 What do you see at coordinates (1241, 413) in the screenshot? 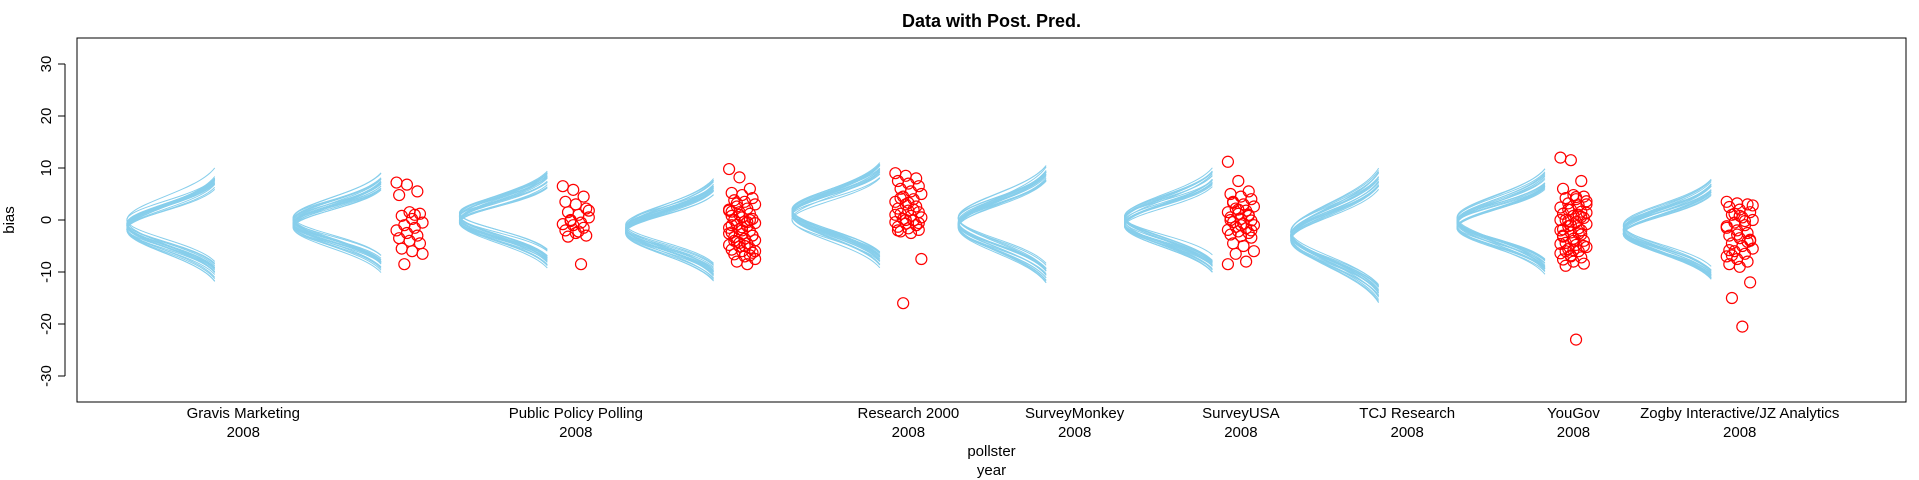
I see `x-tick-label-pollster: SurveyUSA` at bounding box center [1241, 413].